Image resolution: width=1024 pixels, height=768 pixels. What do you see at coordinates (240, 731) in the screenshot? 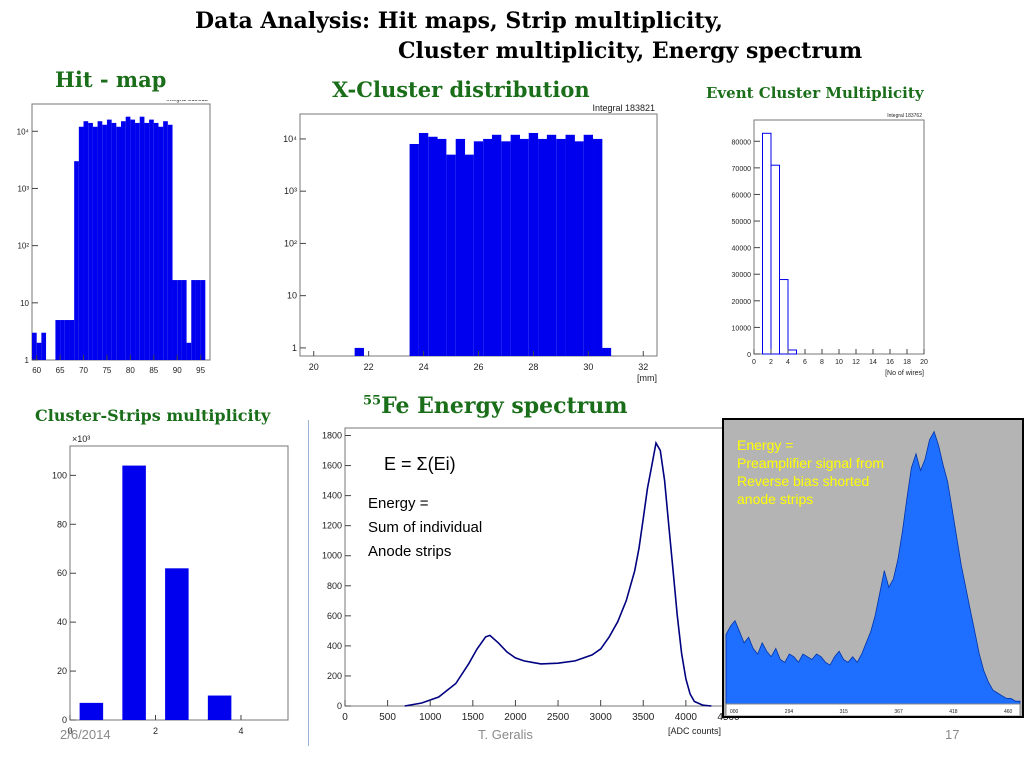
I see `x-tick-label: 4` at bounding box center [240, 731].